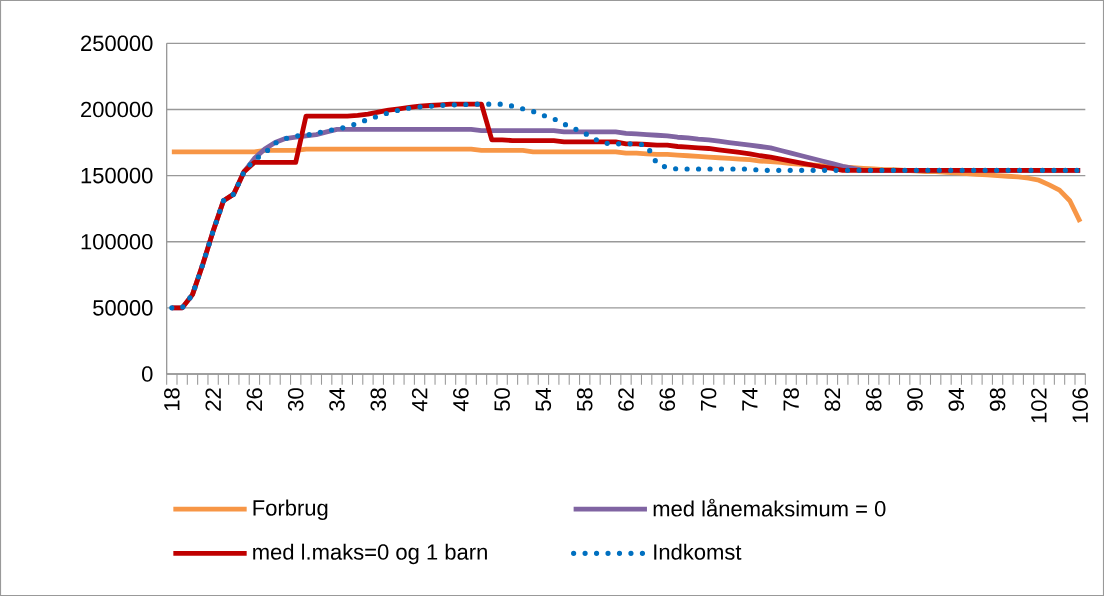 The image size is (1104, 596). What do you see at coordinates (117, 109) in the screenshot?
I see `y-tick-label: 200000` at bounding box center [117, 109].